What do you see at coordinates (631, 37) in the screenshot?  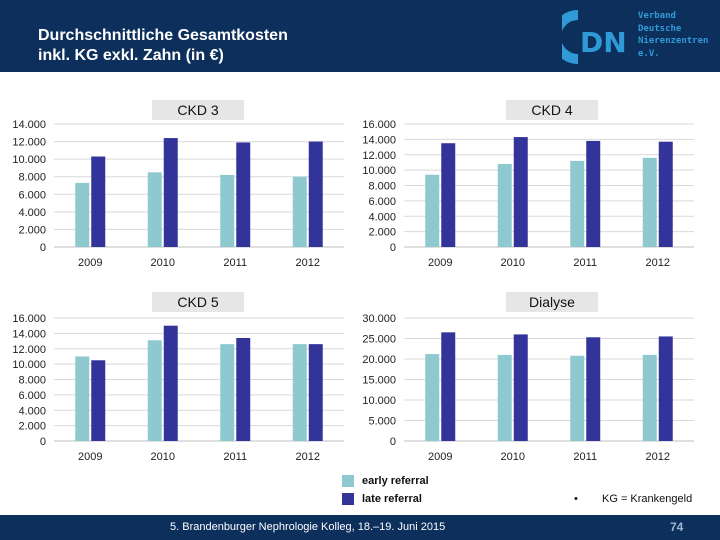 I see `dn-logo: DN Verband Deutsche Nierenzentren e.V.` at bounding box center [631, 37].